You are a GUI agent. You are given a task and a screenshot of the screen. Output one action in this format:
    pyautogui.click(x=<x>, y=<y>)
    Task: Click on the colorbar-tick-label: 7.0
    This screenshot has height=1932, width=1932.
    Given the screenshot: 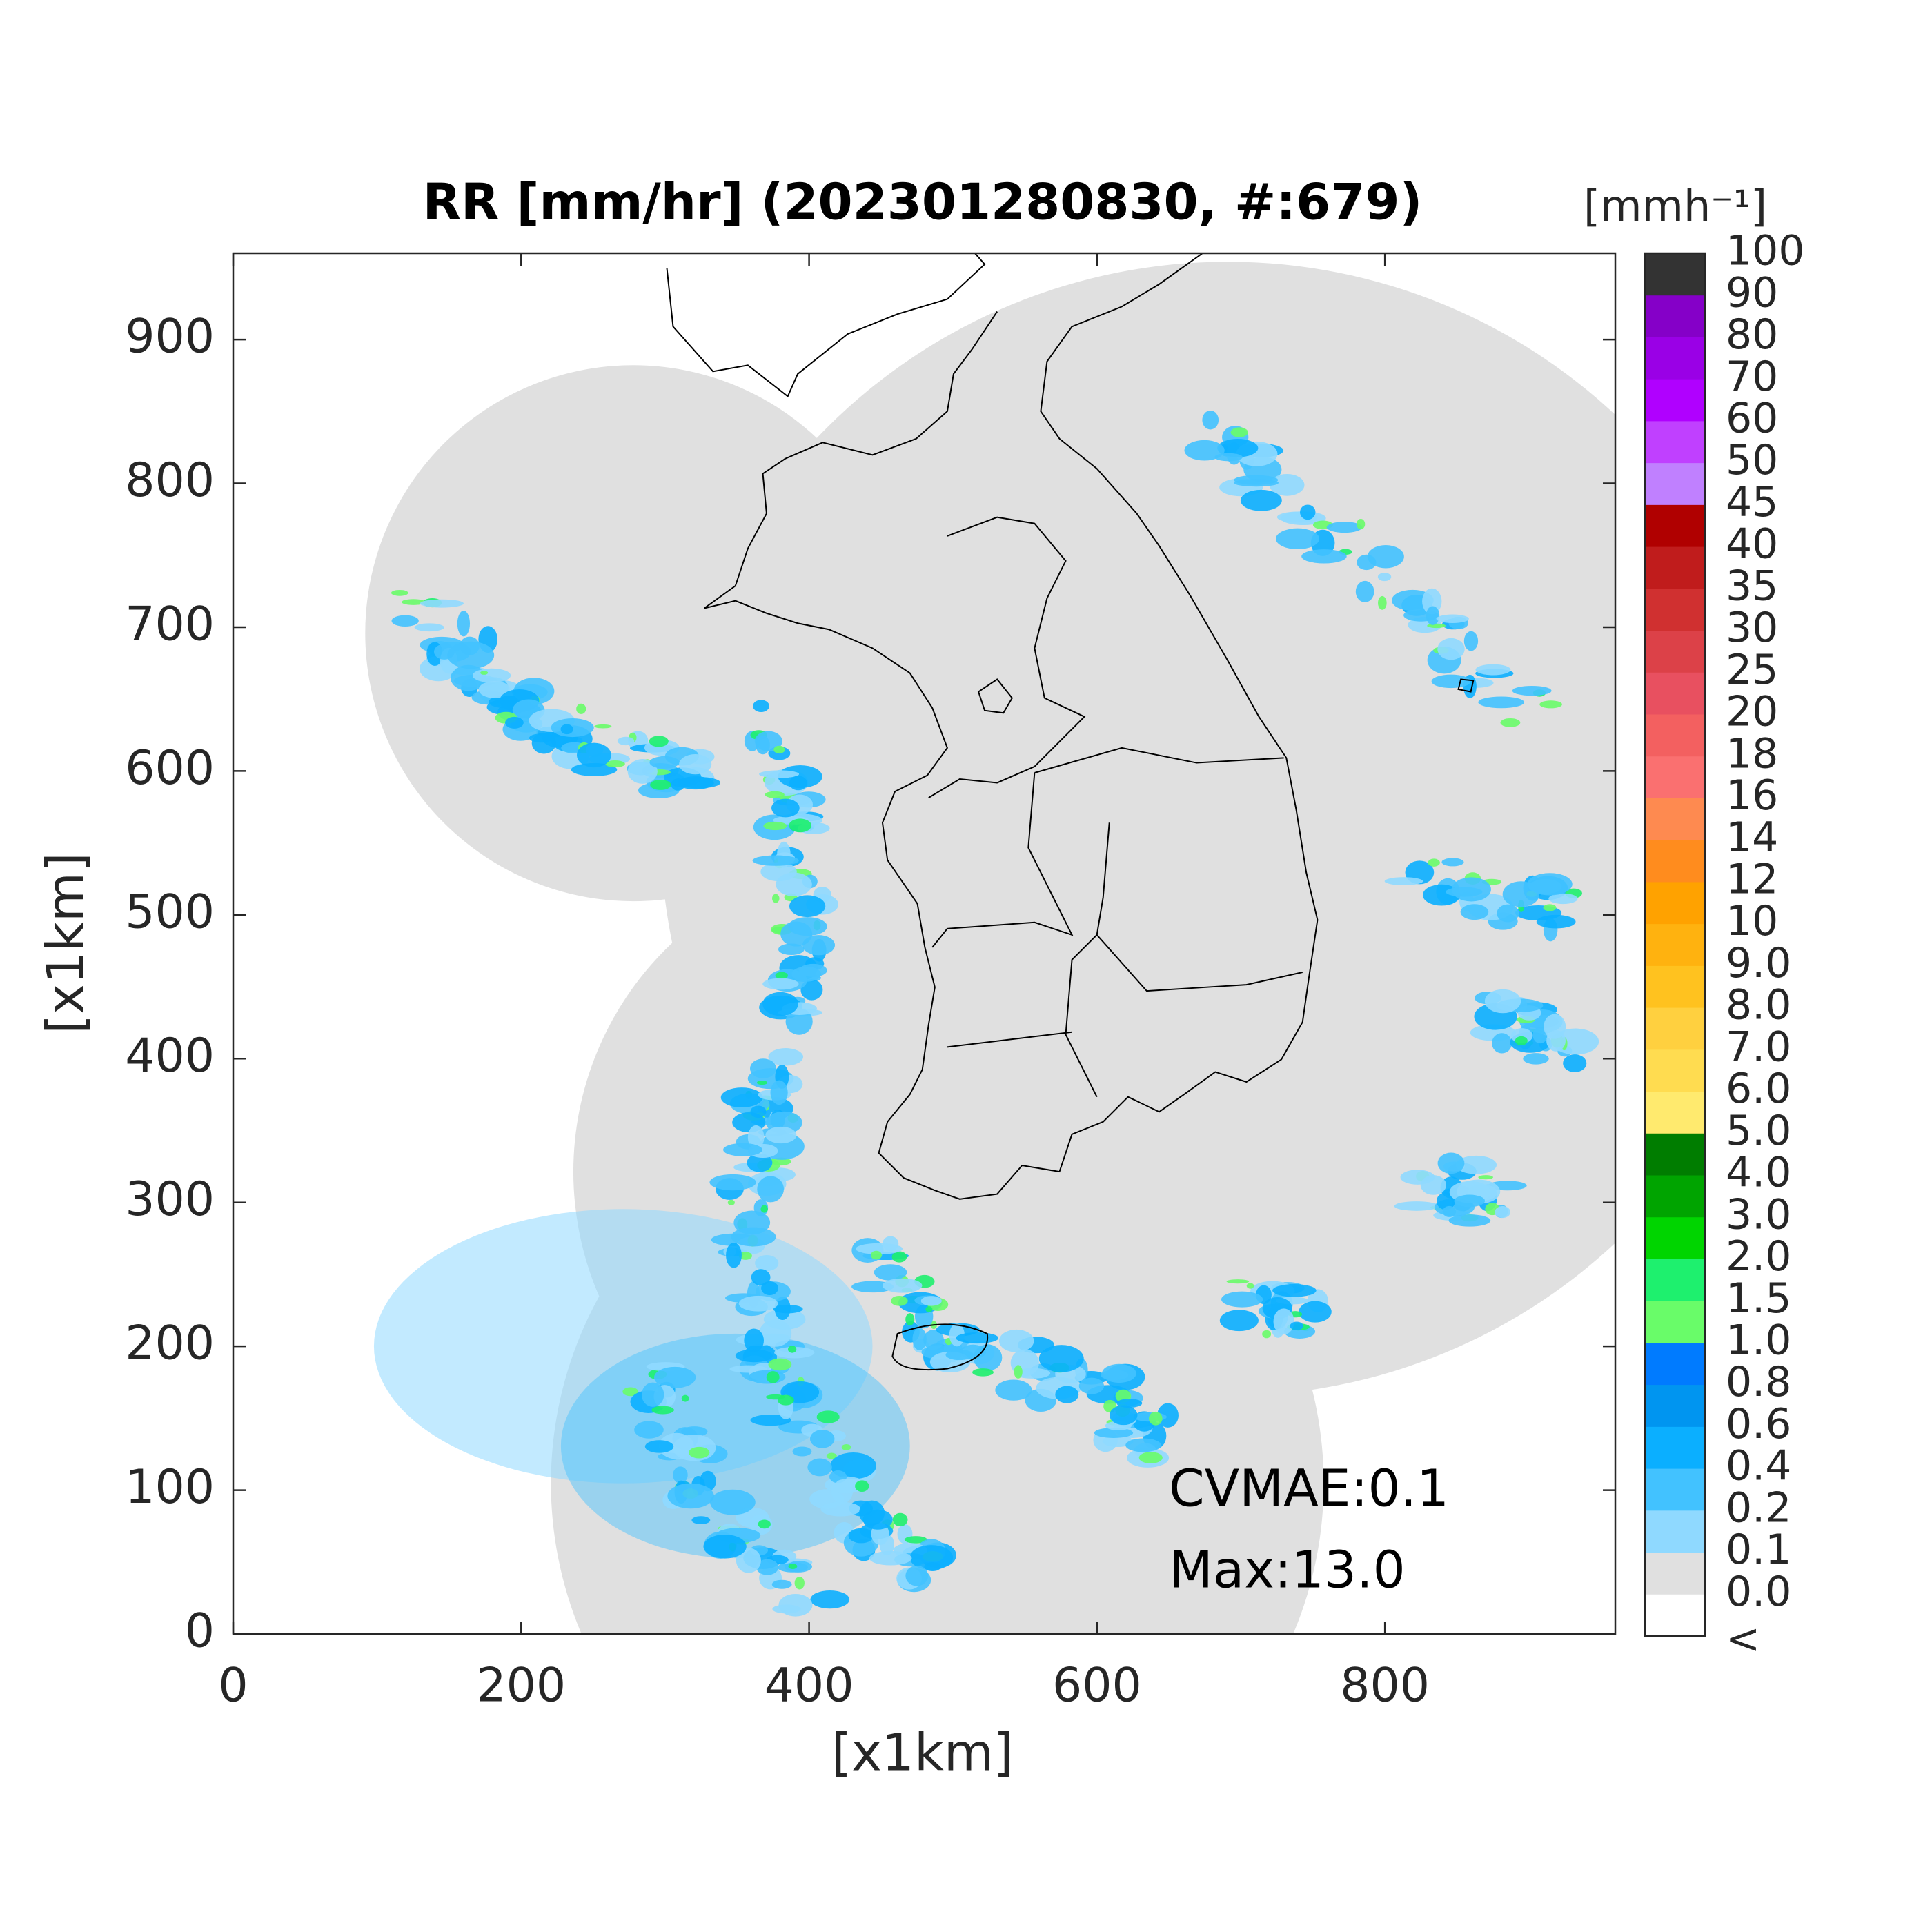 What is the action you would take?
    pyautogui.click(x=1758, y=1047)
    